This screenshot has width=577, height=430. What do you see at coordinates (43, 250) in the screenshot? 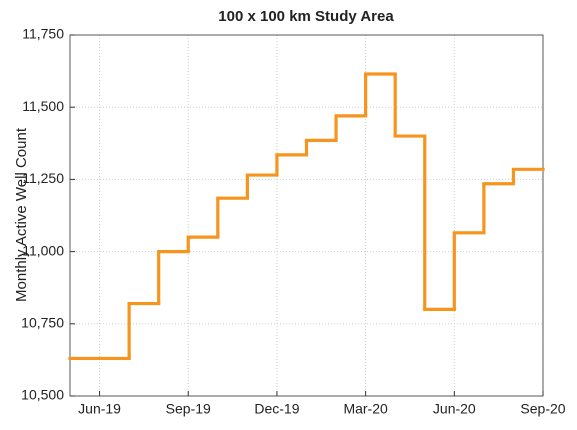
I see `y-tick-label: 11,000` at bounding box center [43, 250].